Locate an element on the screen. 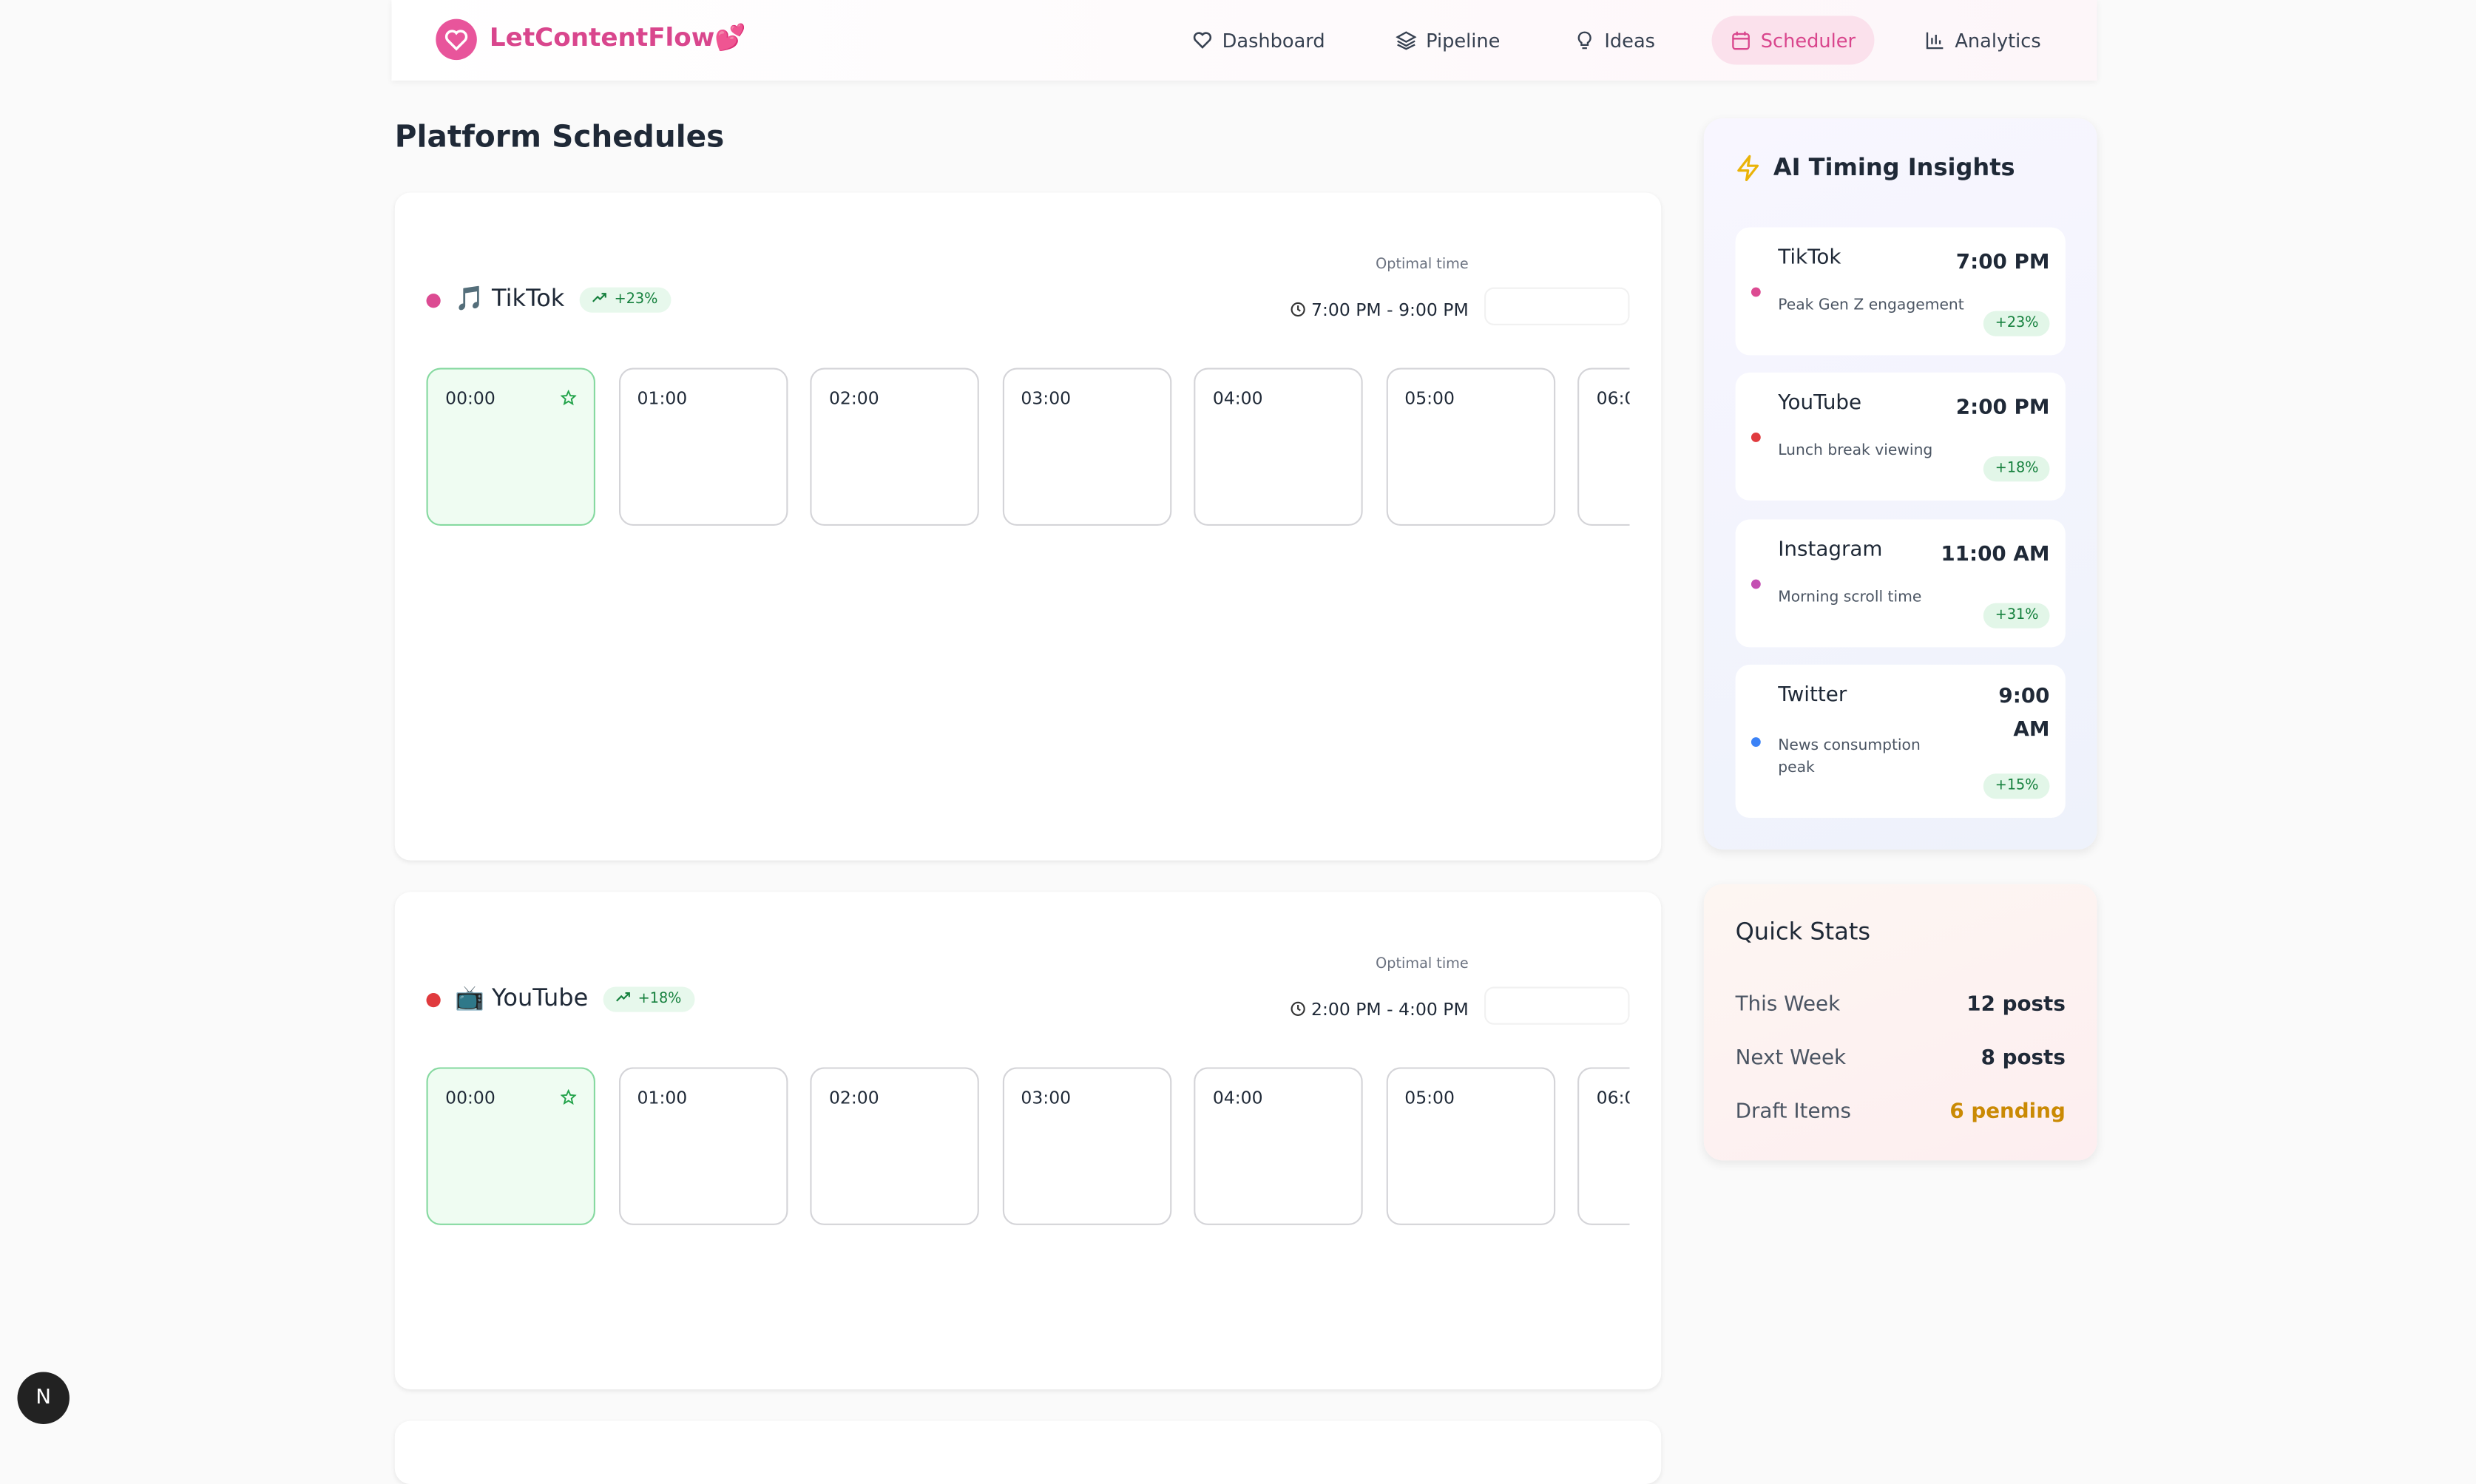  optimal-range: 2:00 PM - 4:00 PM is located at coordinates (1380, 1009).